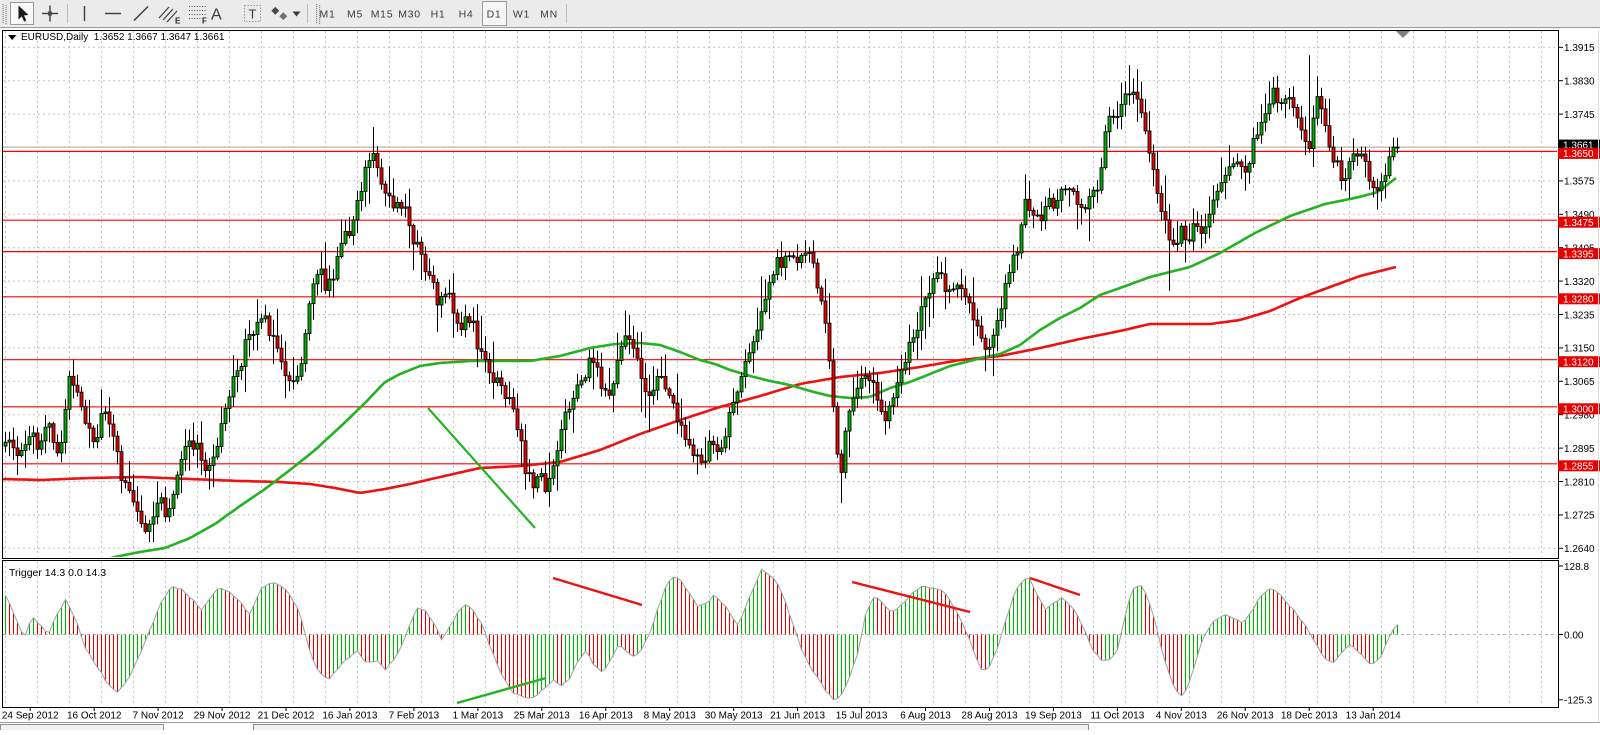 Image resolution: width=1600 pixels, height=735 pixels. I want to click on svg-text: 1.2640, so click(1579, 549).